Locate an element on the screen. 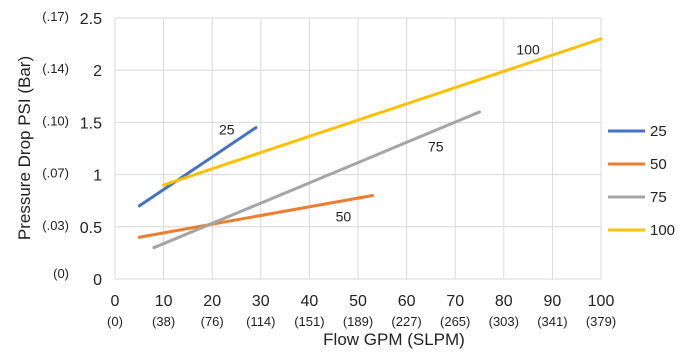 The height and width of the screenshot is (355, 694). x-tick-label: 80 is located at coordinates (504, 301).